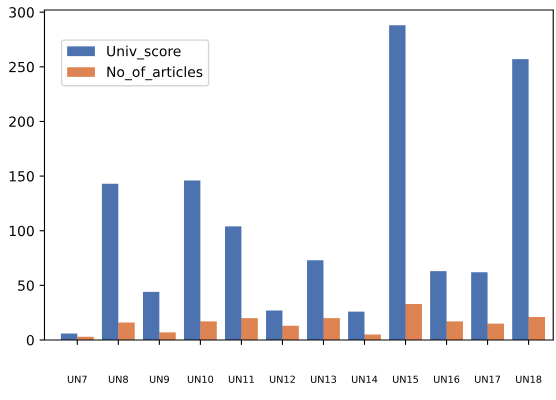 This screenshot has width=556, height=400. I want to click on x-tick-label: UN9, so click(159, 379).